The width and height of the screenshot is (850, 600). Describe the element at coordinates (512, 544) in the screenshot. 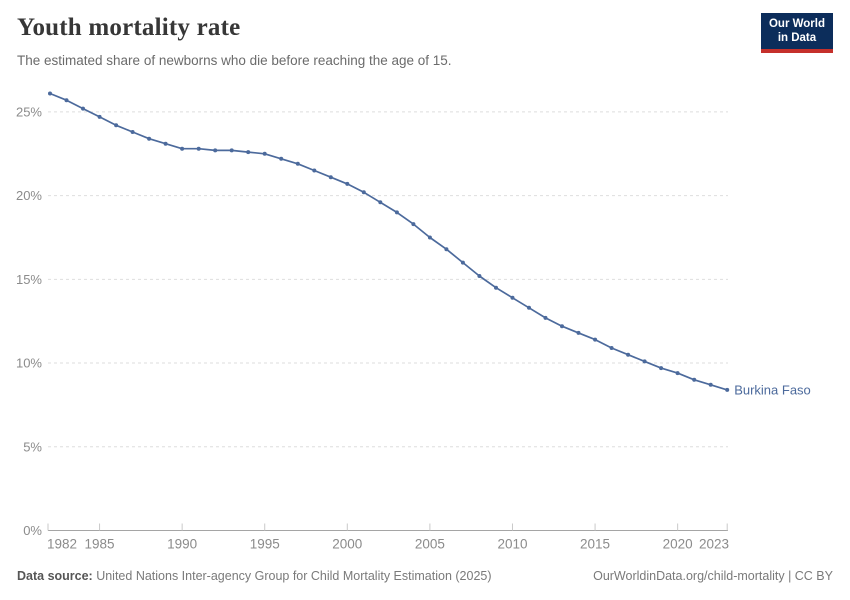

I see `x-tick-label: 2010` at that location.